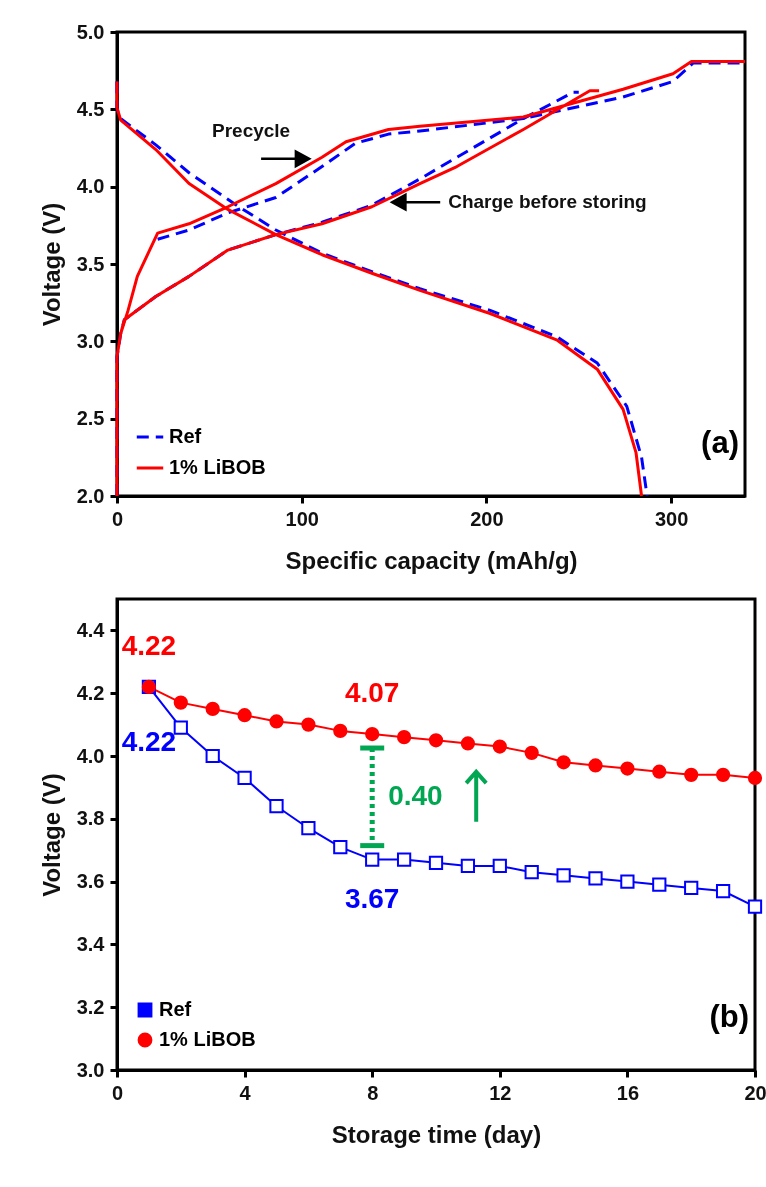 The height and width of the screenshot is (1187, 766). Describe the element at coordinates (431, 560) in the screenshot. I see `x-axis-title: Specific capacity (mAh/g)` at that location.